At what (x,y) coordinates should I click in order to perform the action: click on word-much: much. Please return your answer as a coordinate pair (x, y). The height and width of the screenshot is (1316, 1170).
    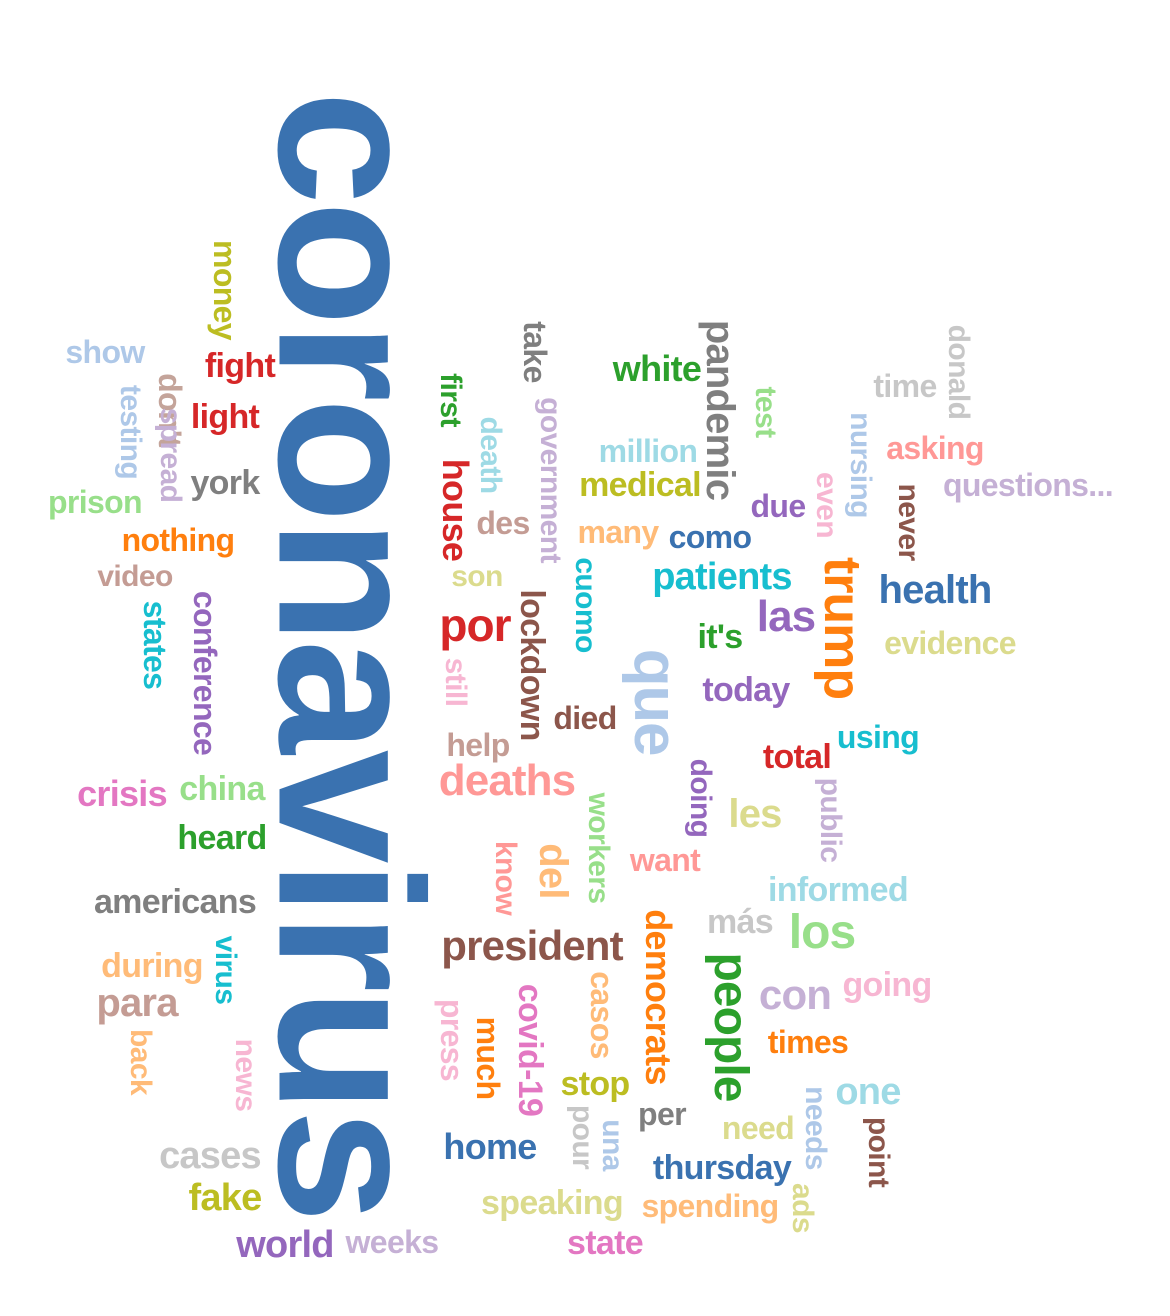
    Looking at the image, I should click on (488, 1058).